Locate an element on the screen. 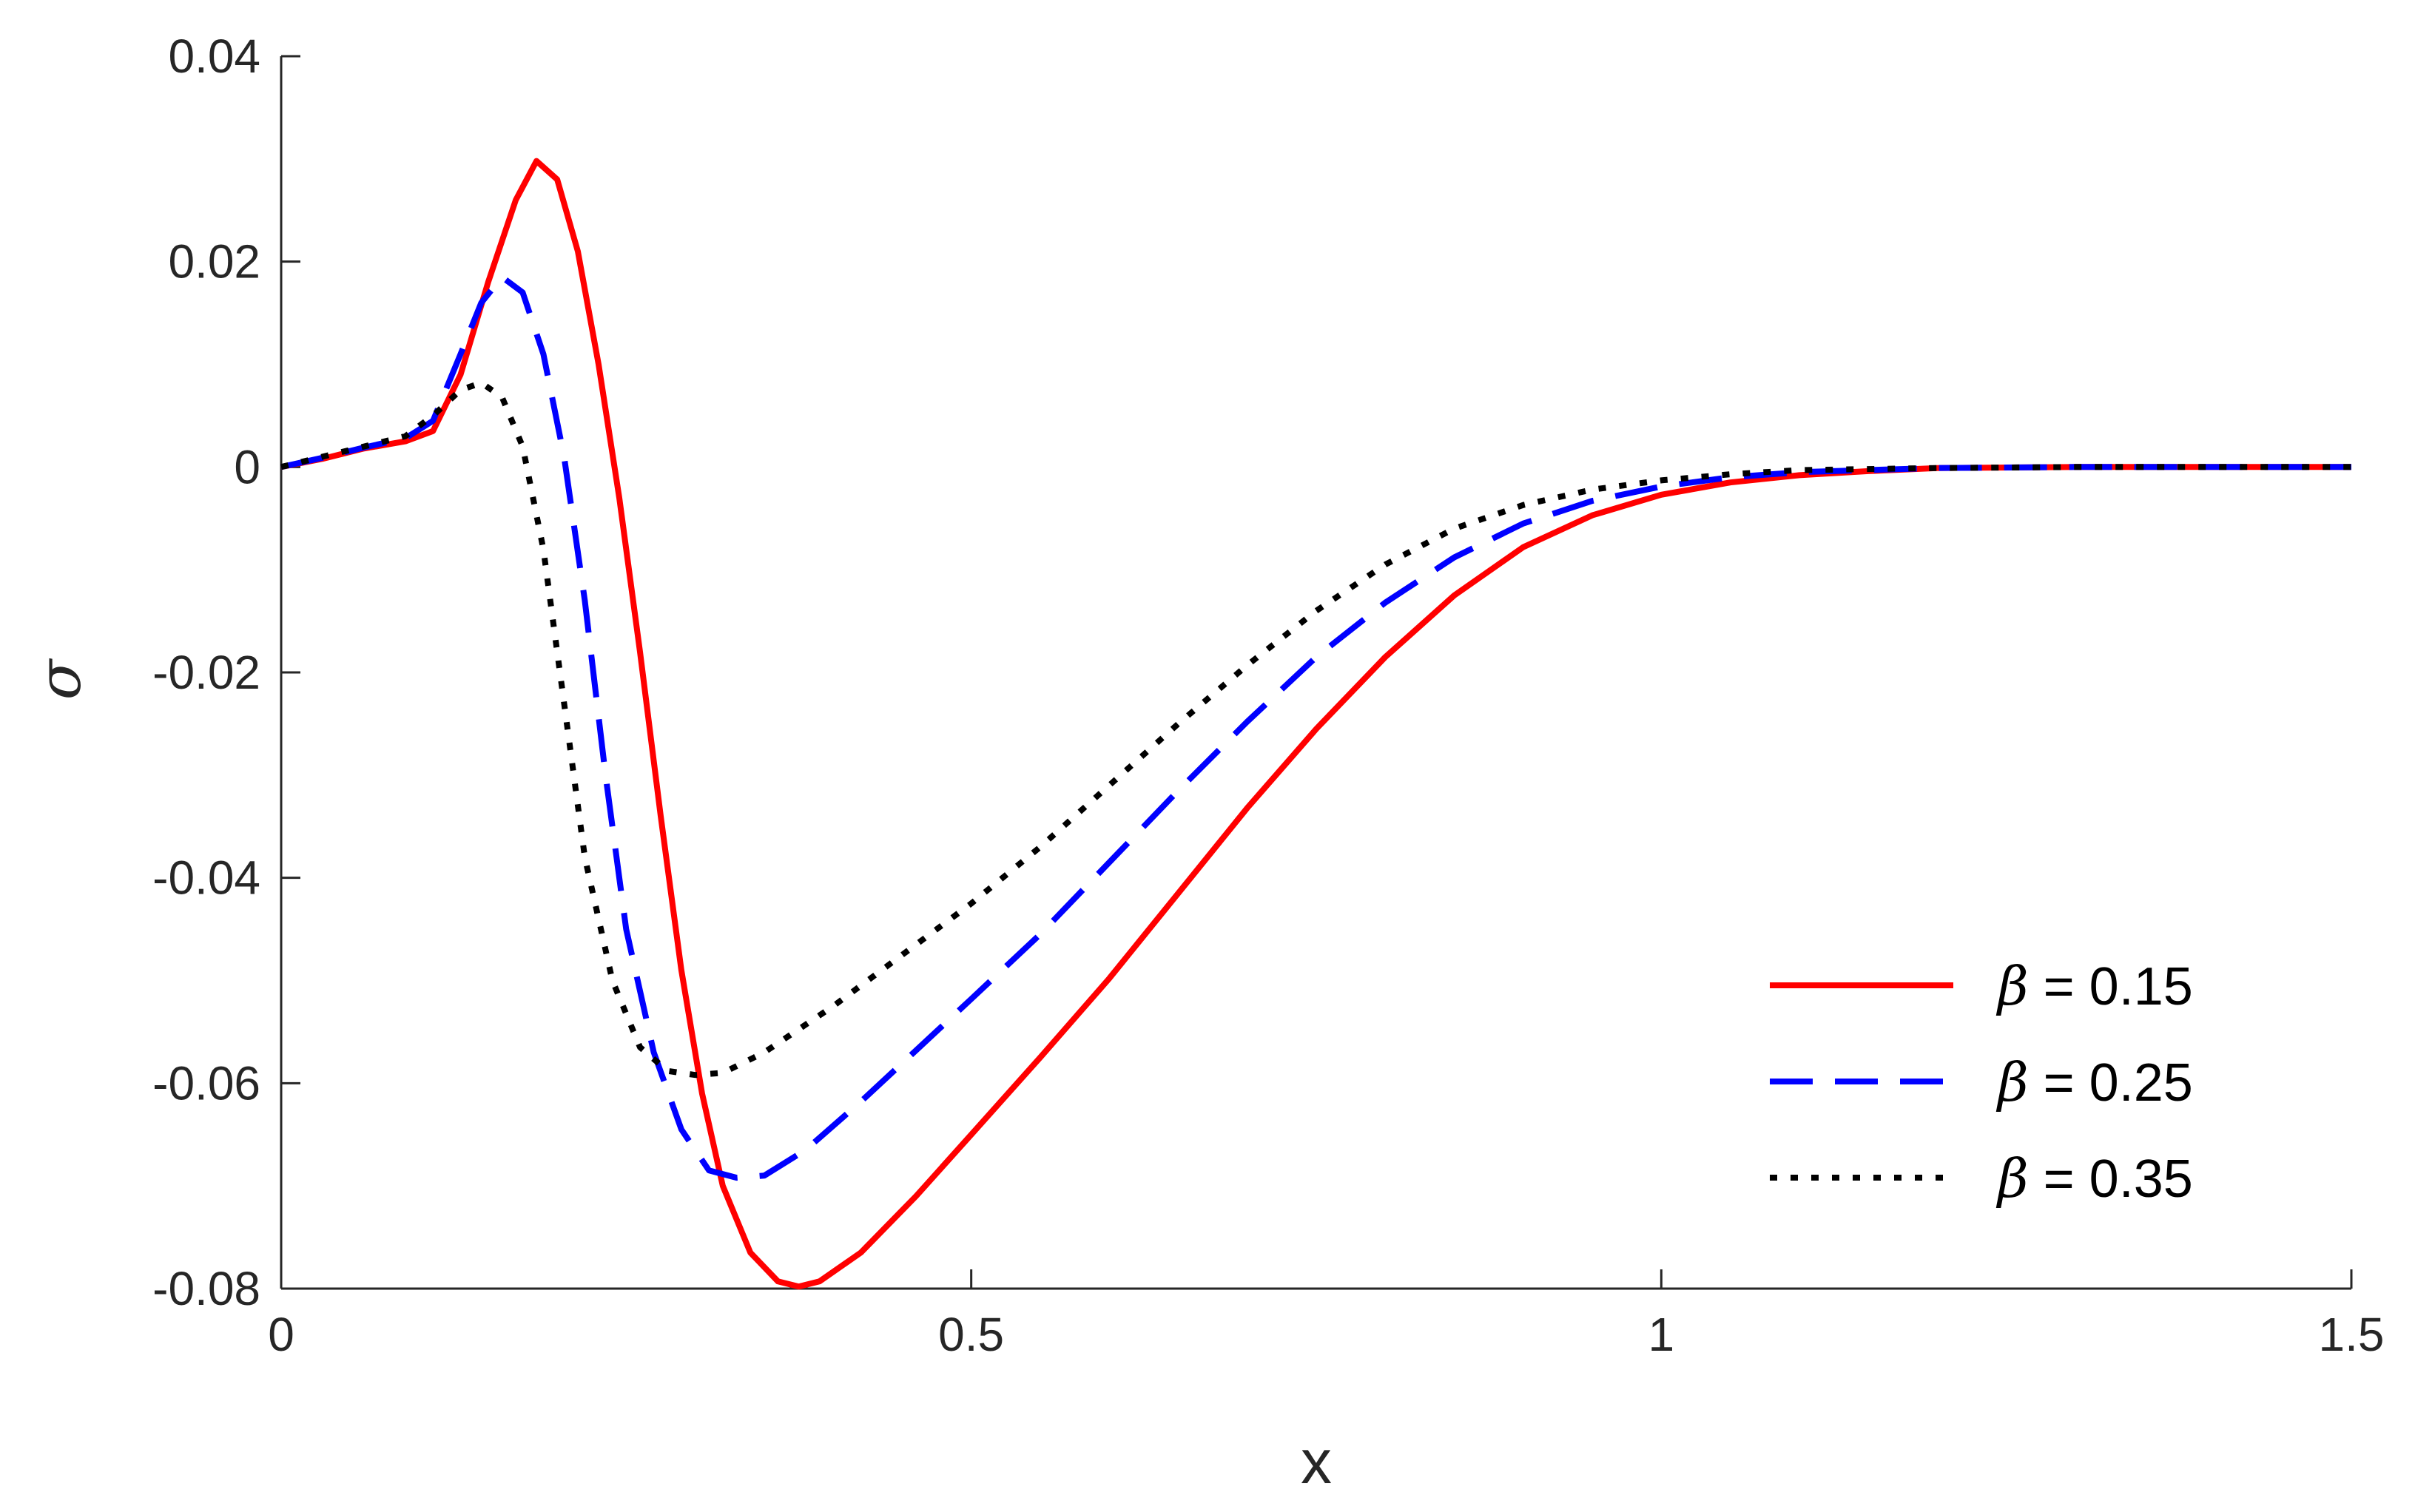 This screenshot has height=1512, width=2415. y-axis-label: σ is located at coordinates (59, 679).